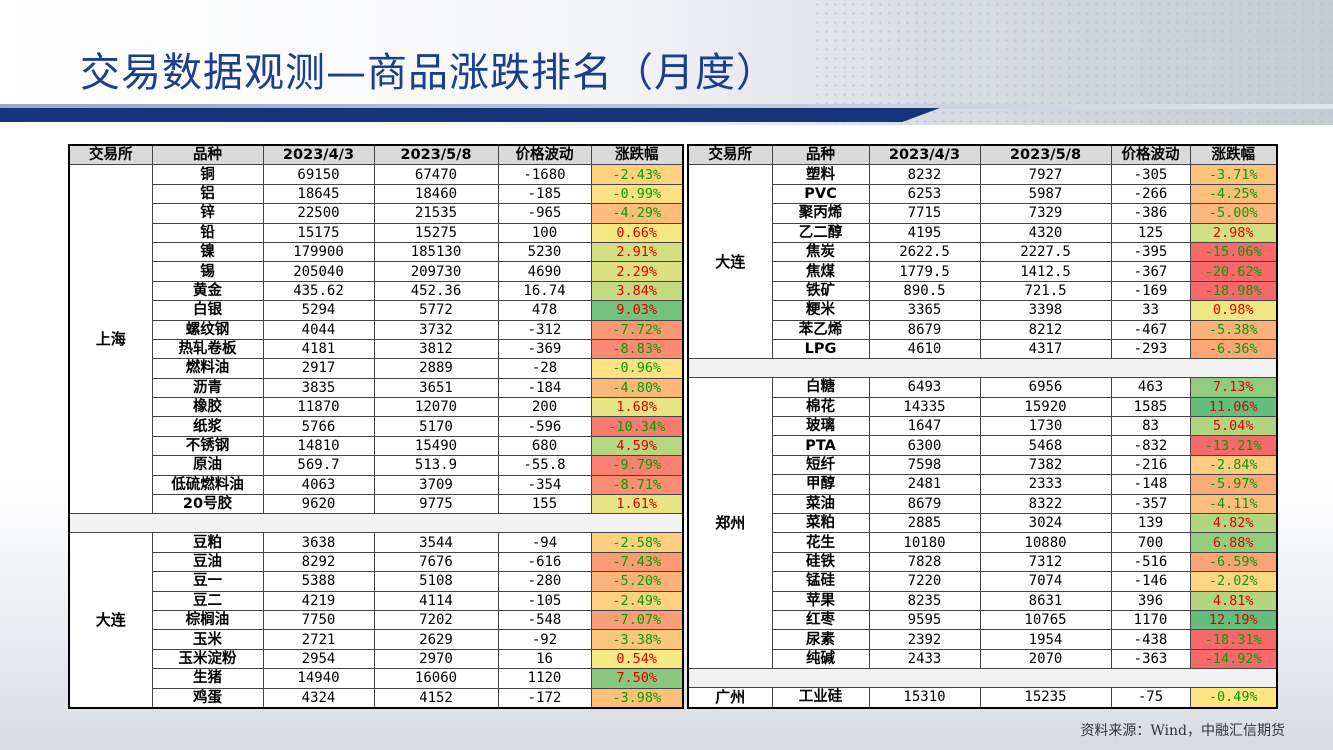  I want to click on table-row: 聚丙烯 7715 7329 -386 -5.00%, so click(983, 213).